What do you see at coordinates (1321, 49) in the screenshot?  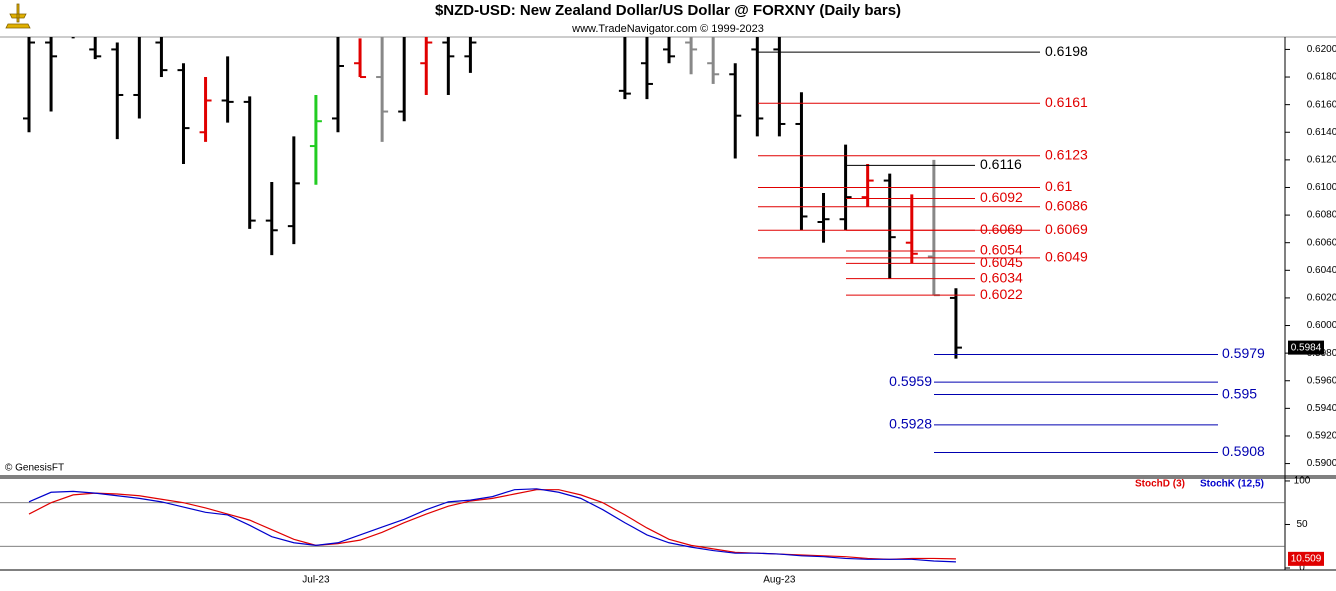 I see `y-tick-label: 0.6200` at bounding box center [1321, 49].